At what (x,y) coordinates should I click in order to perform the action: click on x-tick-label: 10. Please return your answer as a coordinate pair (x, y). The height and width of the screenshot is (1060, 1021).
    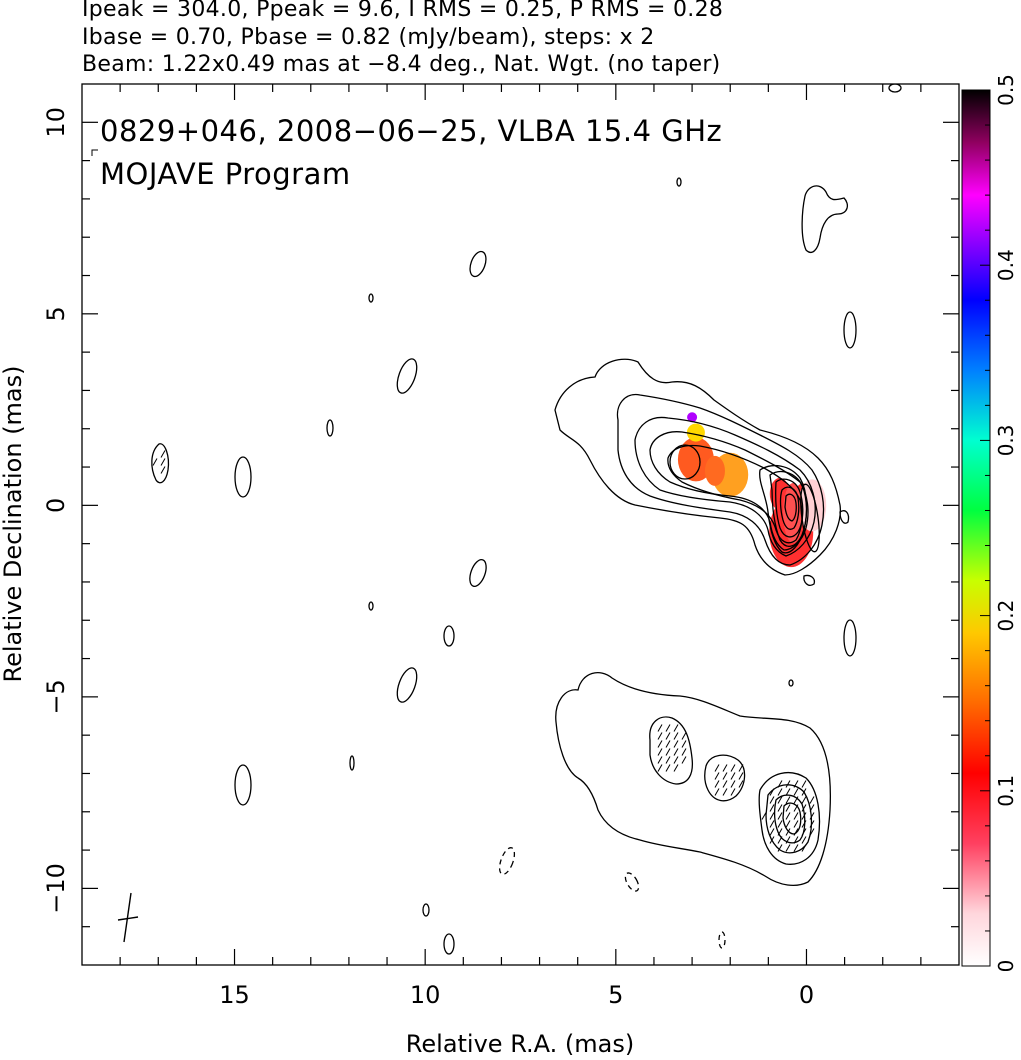
    Looking at the image, I should click on (425, 995).